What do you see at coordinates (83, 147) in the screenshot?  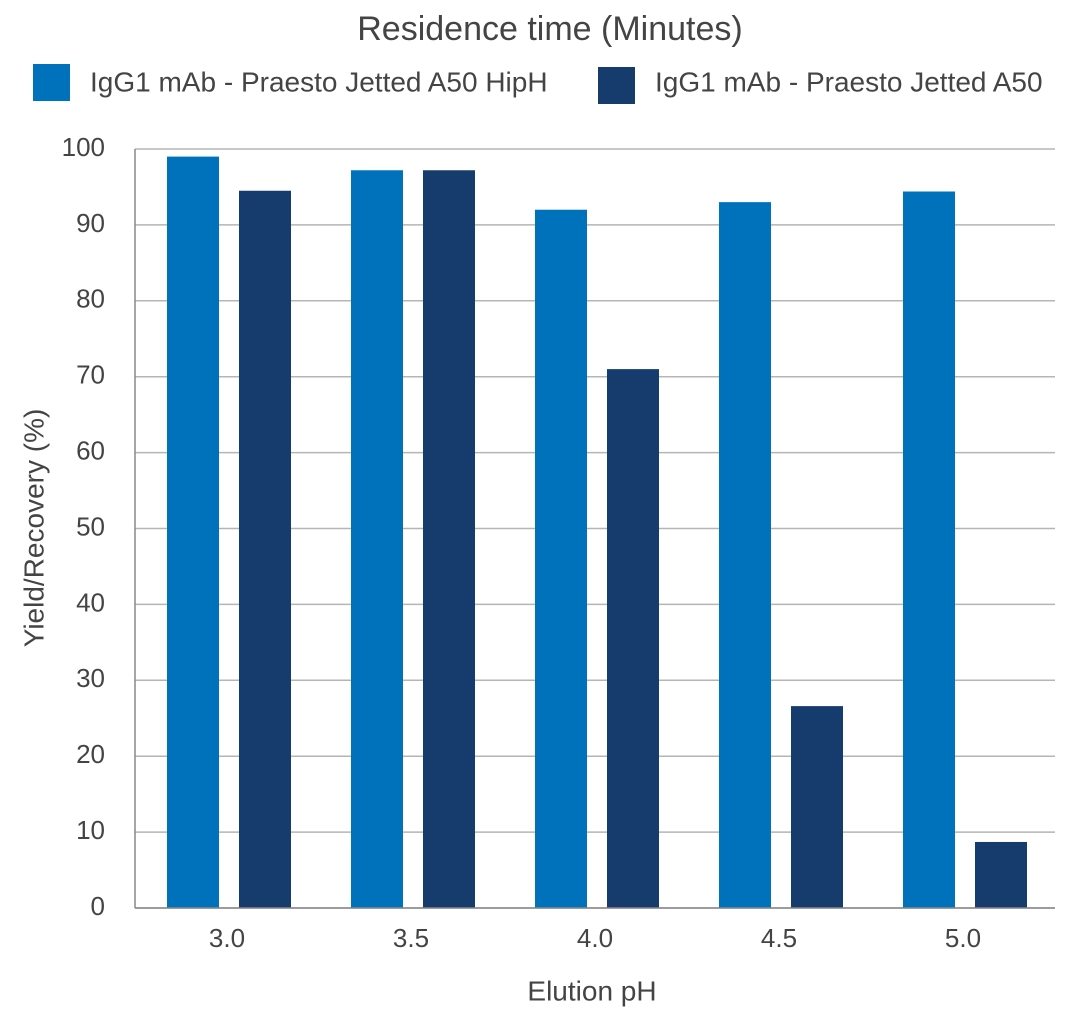 I see `y-tick-label: 100` at bounding box center [83, 147].